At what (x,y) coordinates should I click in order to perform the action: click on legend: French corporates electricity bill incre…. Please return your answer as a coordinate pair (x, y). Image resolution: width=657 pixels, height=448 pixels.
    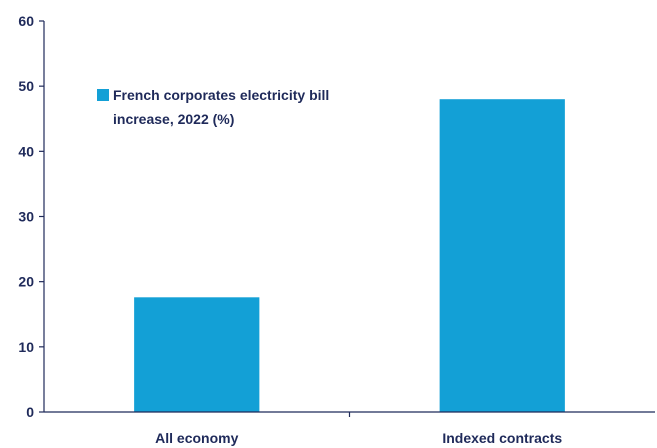
    Looking at the image, I should click on (213, 107).